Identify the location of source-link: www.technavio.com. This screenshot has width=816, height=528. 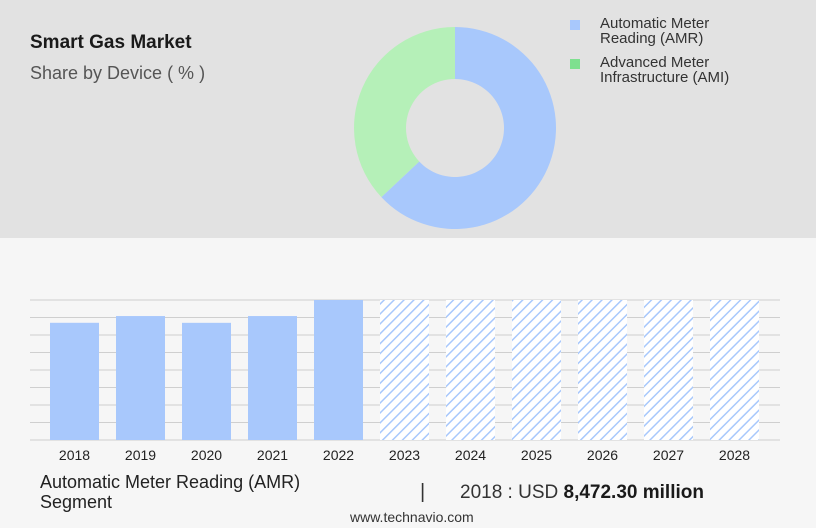
(412, 517).